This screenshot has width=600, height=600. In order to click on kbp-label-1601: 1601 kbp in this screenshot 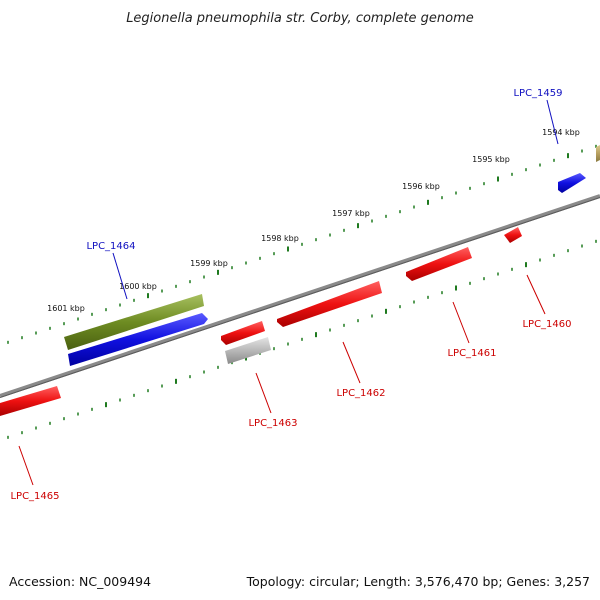, I will do `click(66, 308)`.